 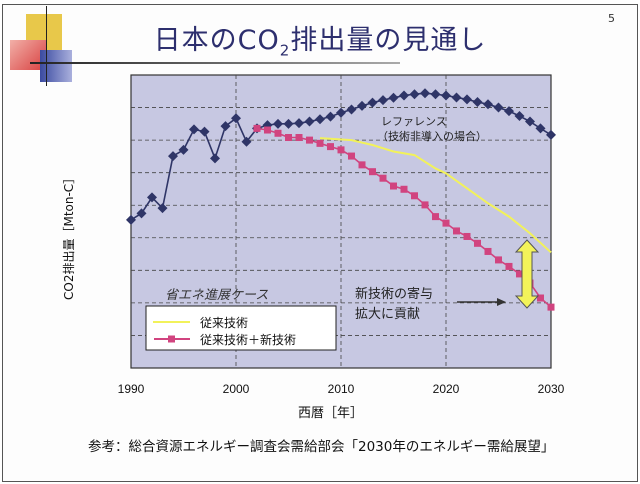 What do you see at coordinates (248, 339) in the screenshot?
I see `legend-label: 従来技術＋新技術` at bounding box center [248, 339].